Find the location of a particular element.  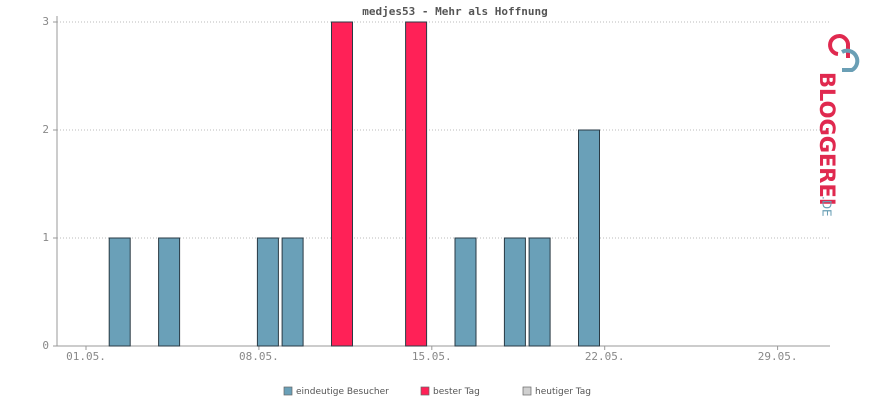

x-tick-label: 29.05. is located at coordinates (778, 356).